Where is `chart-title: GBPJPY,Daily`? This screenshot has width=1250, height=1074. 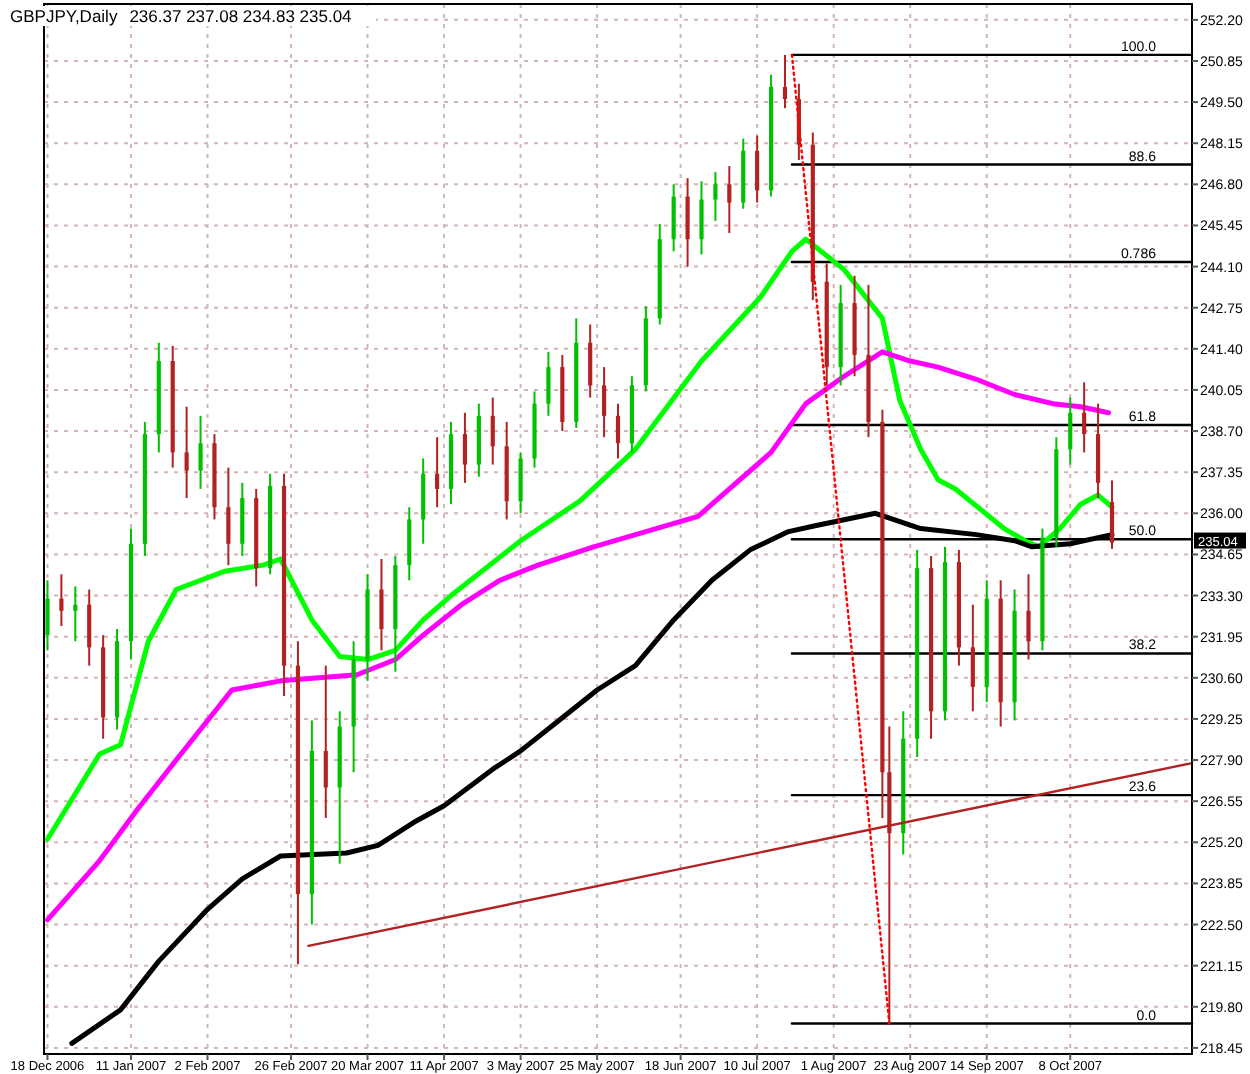 chart-title: GBPJPY,Daily is located at coordinates (64, 16).